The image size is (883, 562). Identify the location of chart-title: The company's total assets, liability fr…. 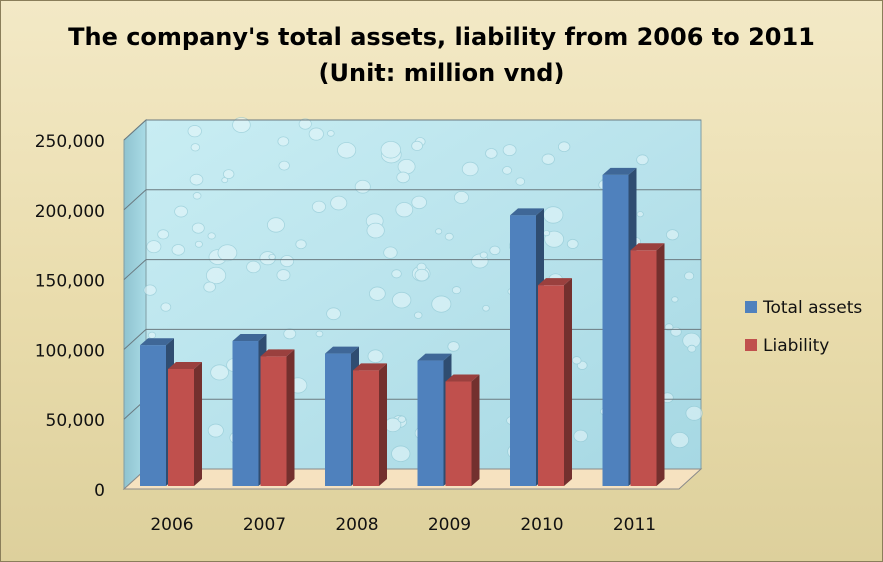
(441, 37).